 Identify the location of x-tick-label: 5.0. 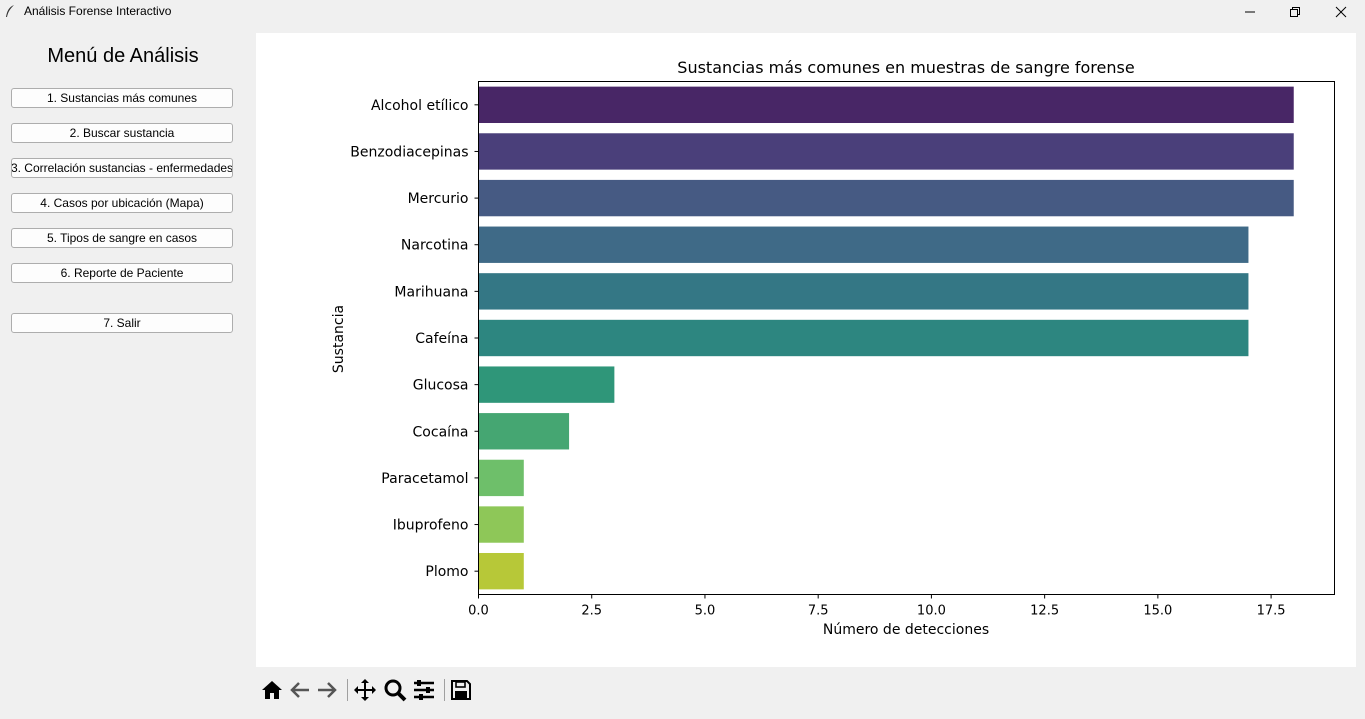
(705, 611).